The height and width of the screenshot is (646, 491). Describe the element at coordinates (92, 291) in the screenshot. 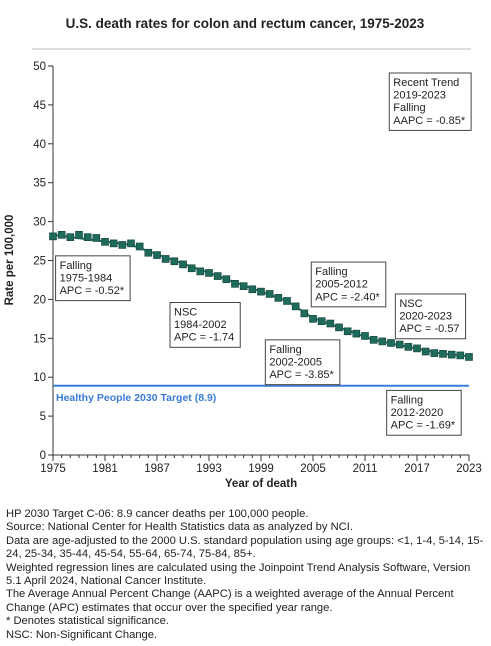

I see `annotation-text: APC = -0.52*` at that location.